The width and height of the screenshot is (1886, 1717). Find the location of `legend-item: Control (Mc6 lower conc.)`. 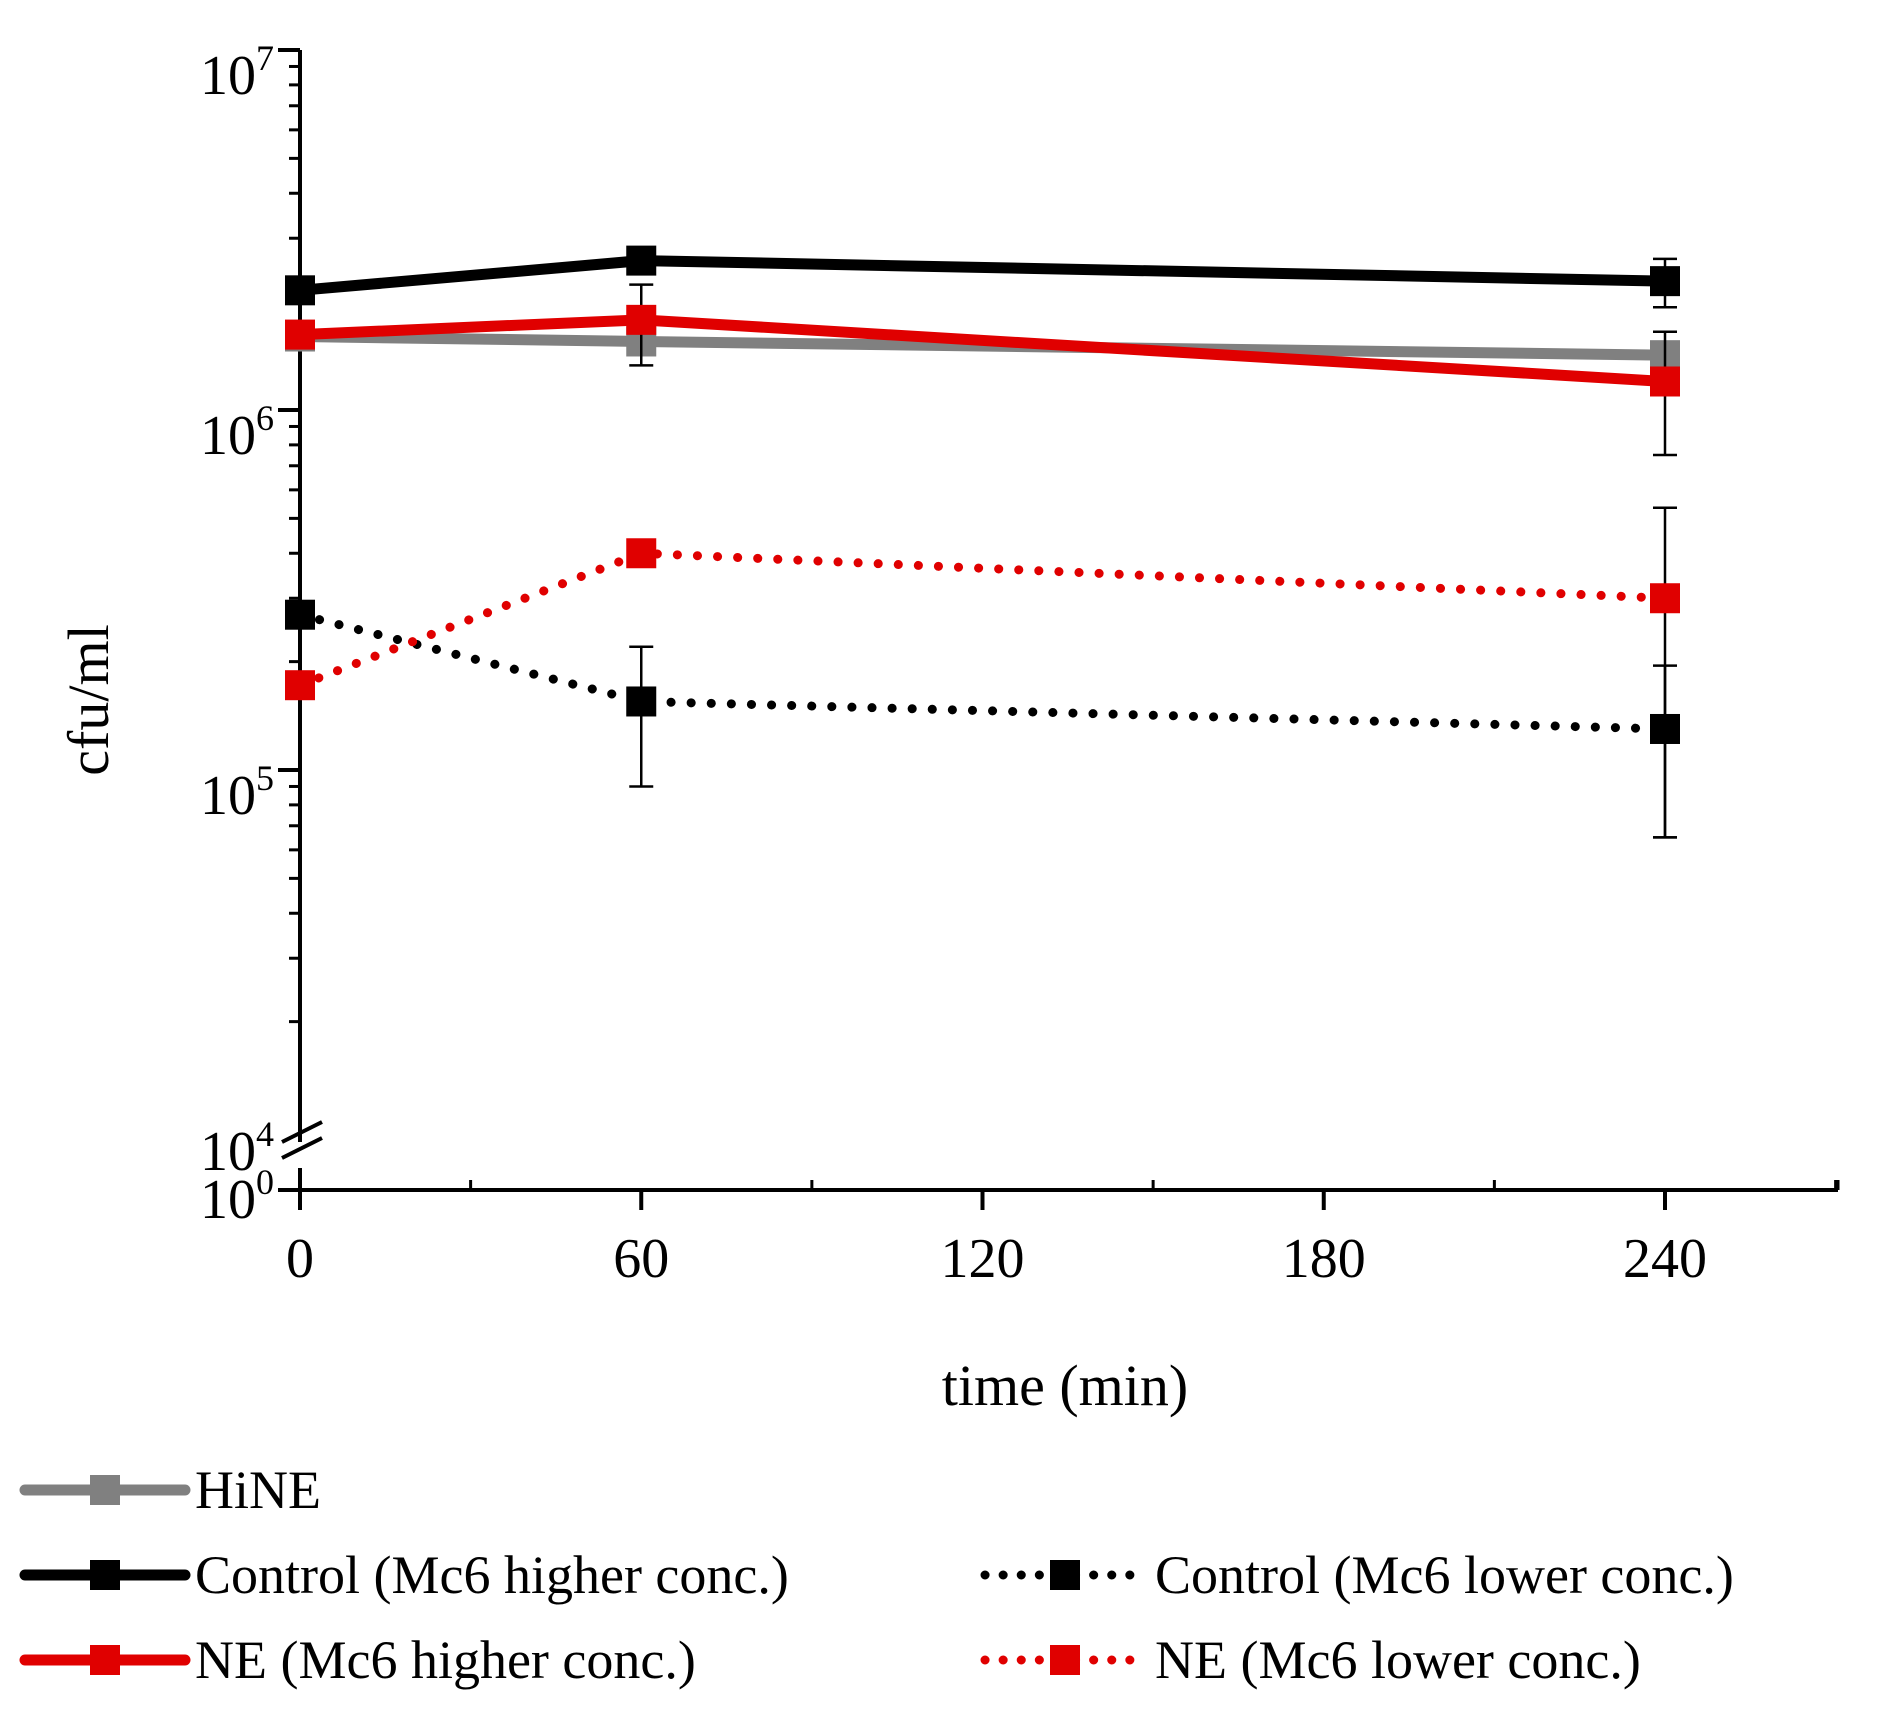

legend-item: Control (Mc6 lower conc.) is located at coordinates (1357, 1575).